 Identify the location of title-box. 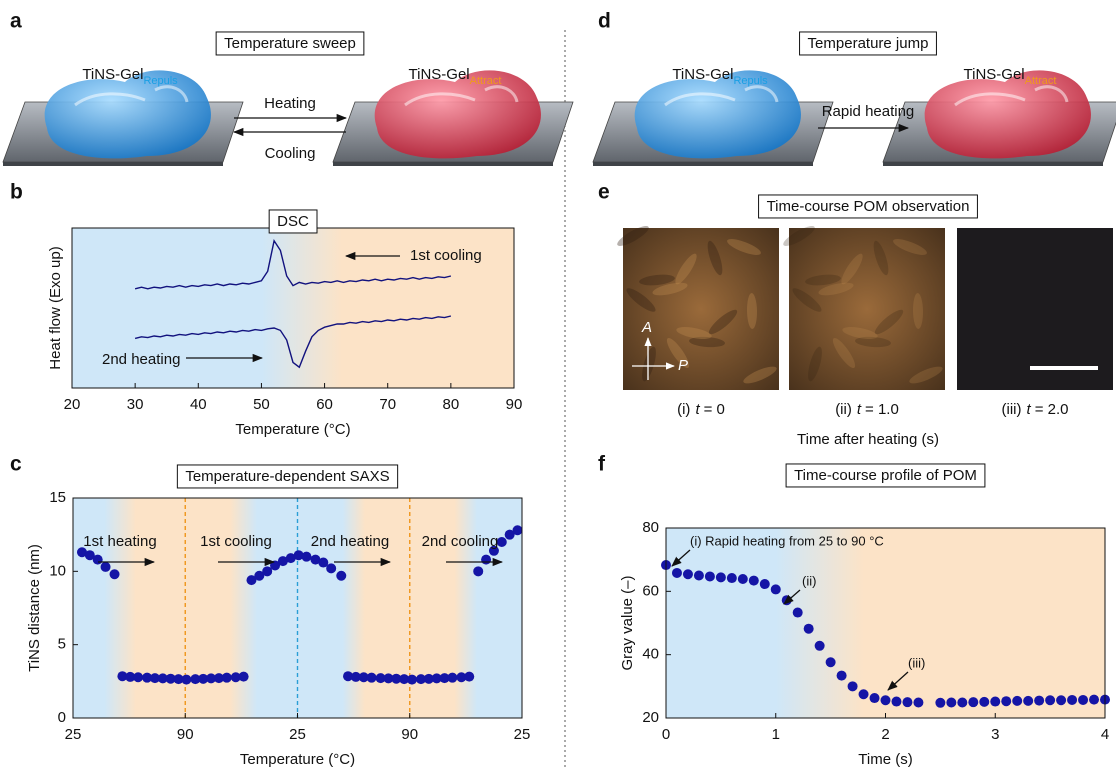
(868, 206).